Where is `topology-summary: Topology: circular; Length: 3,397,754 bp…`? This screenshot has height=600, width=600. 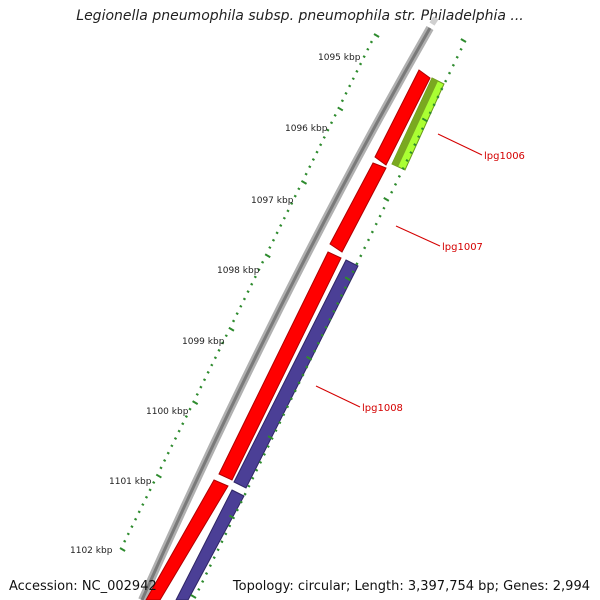 topology-summary: Topology: circular; Length: 3,397,754 bp… is located at coordinates (411, 586).